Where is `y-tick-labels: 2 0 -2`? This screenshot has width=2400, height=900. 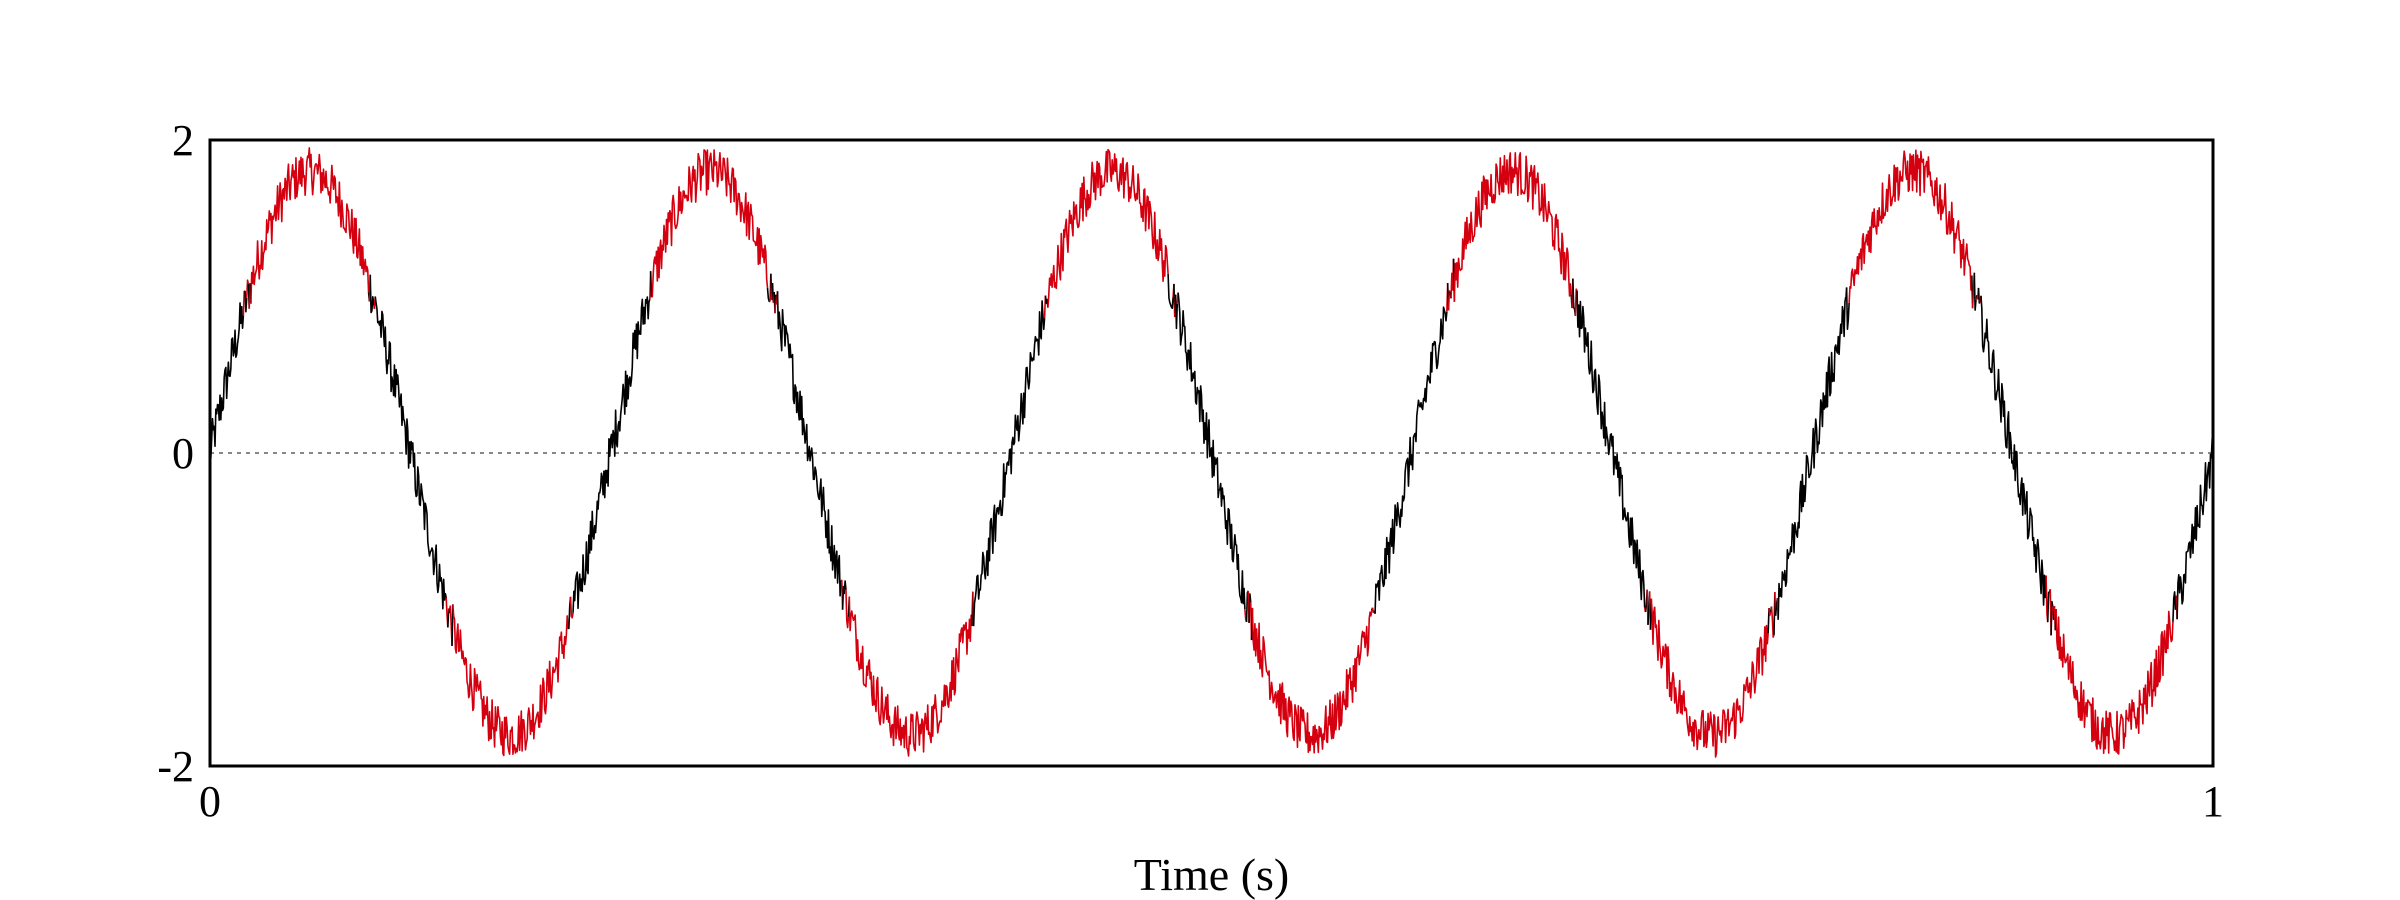
y-tick-labels: 2 0 -2 is located at coordinates (175, 453).